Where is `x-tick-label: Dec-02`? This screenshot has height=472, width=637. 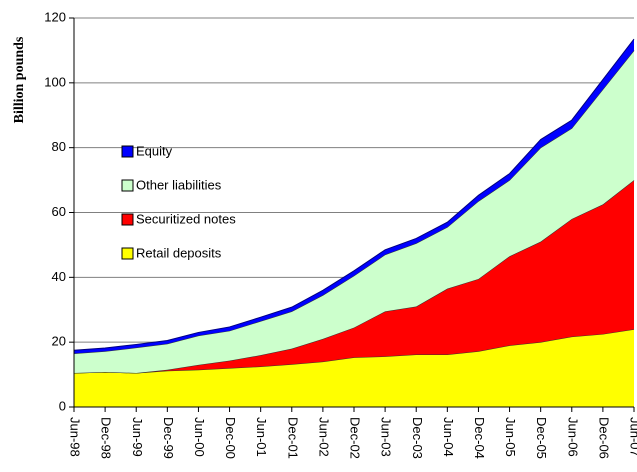 x-tick-label: Dec-02 is located at coordinates (355, 438).